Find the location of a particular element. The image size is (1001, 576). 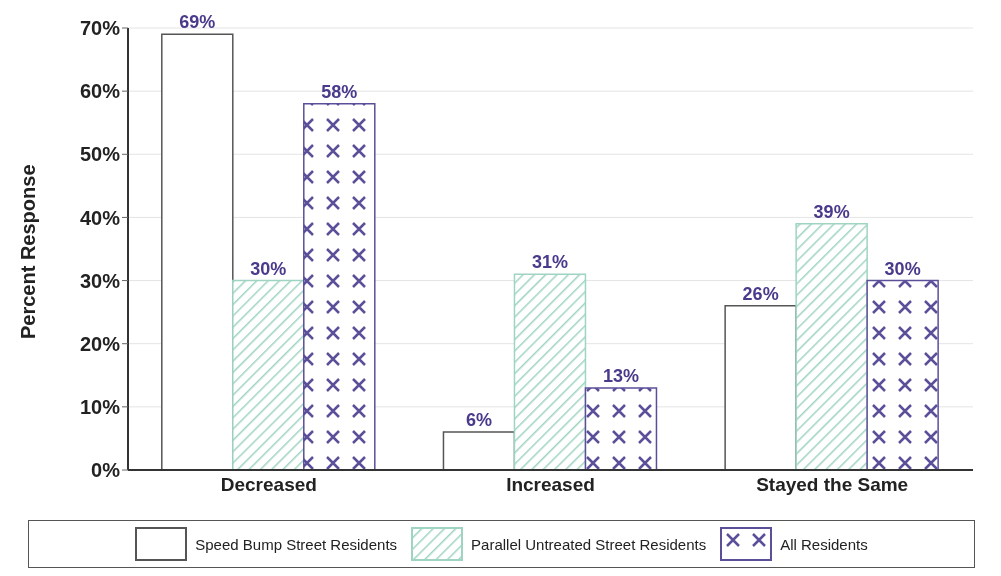

y-tick-label: 60% is located at coordinates (100, 91).